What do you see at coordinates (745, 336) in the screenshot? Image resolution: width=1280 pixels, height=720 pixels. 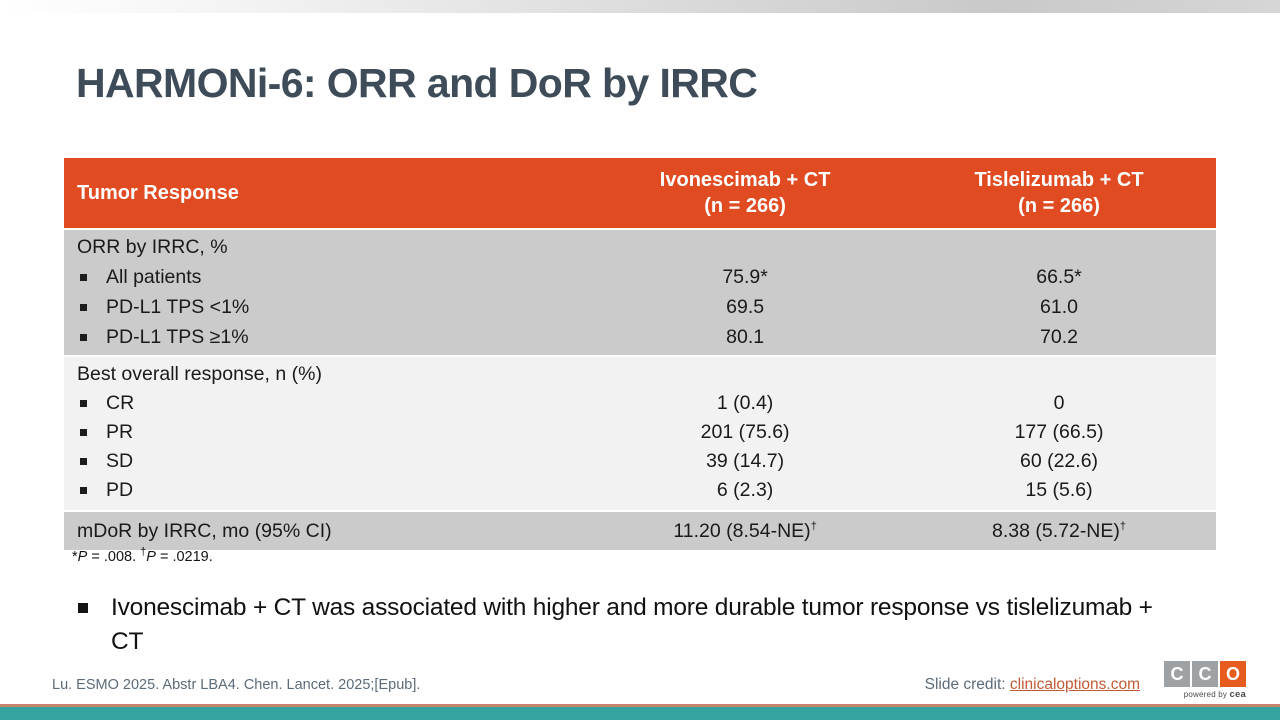 I see `cell-value: 80.1` at bounding box center [745, 336].